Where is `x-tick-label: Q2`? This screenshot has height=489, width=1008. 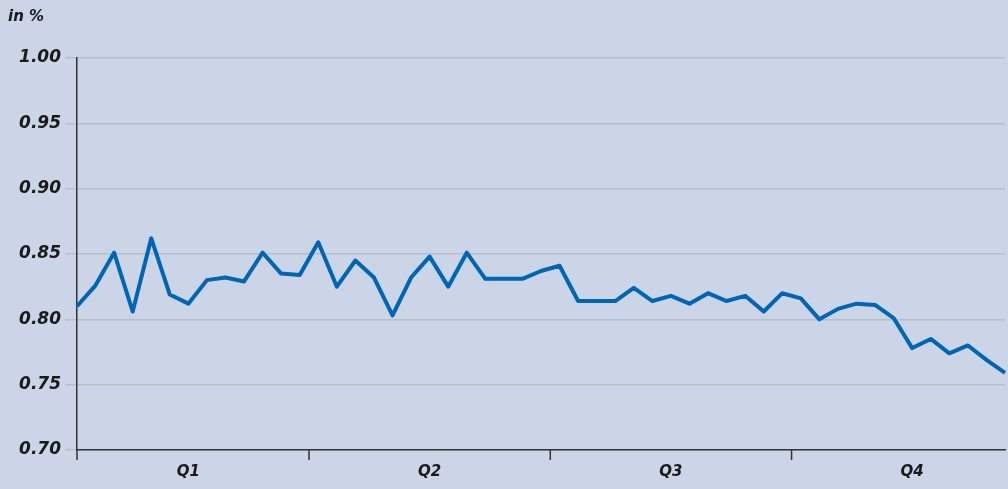
x-tick-label: Q2 is located at coordinates (430, 470).